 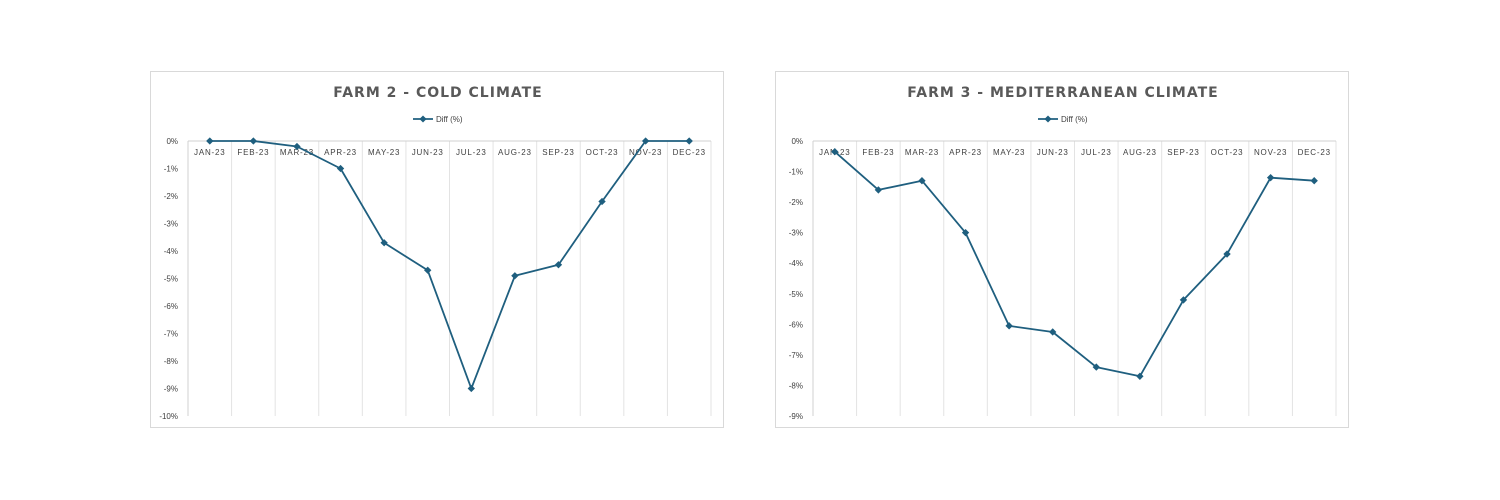 I want to click on x-tick-label: JAN-23, so click(x=209, y=152).